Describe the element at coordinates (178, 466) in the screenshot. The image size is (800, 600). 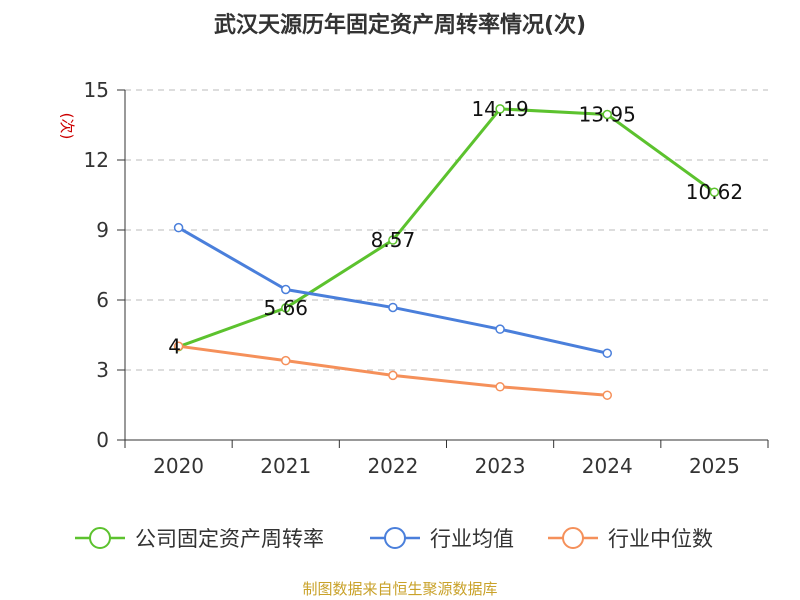
I see `x-tick-label-2020: 2020` at that location.